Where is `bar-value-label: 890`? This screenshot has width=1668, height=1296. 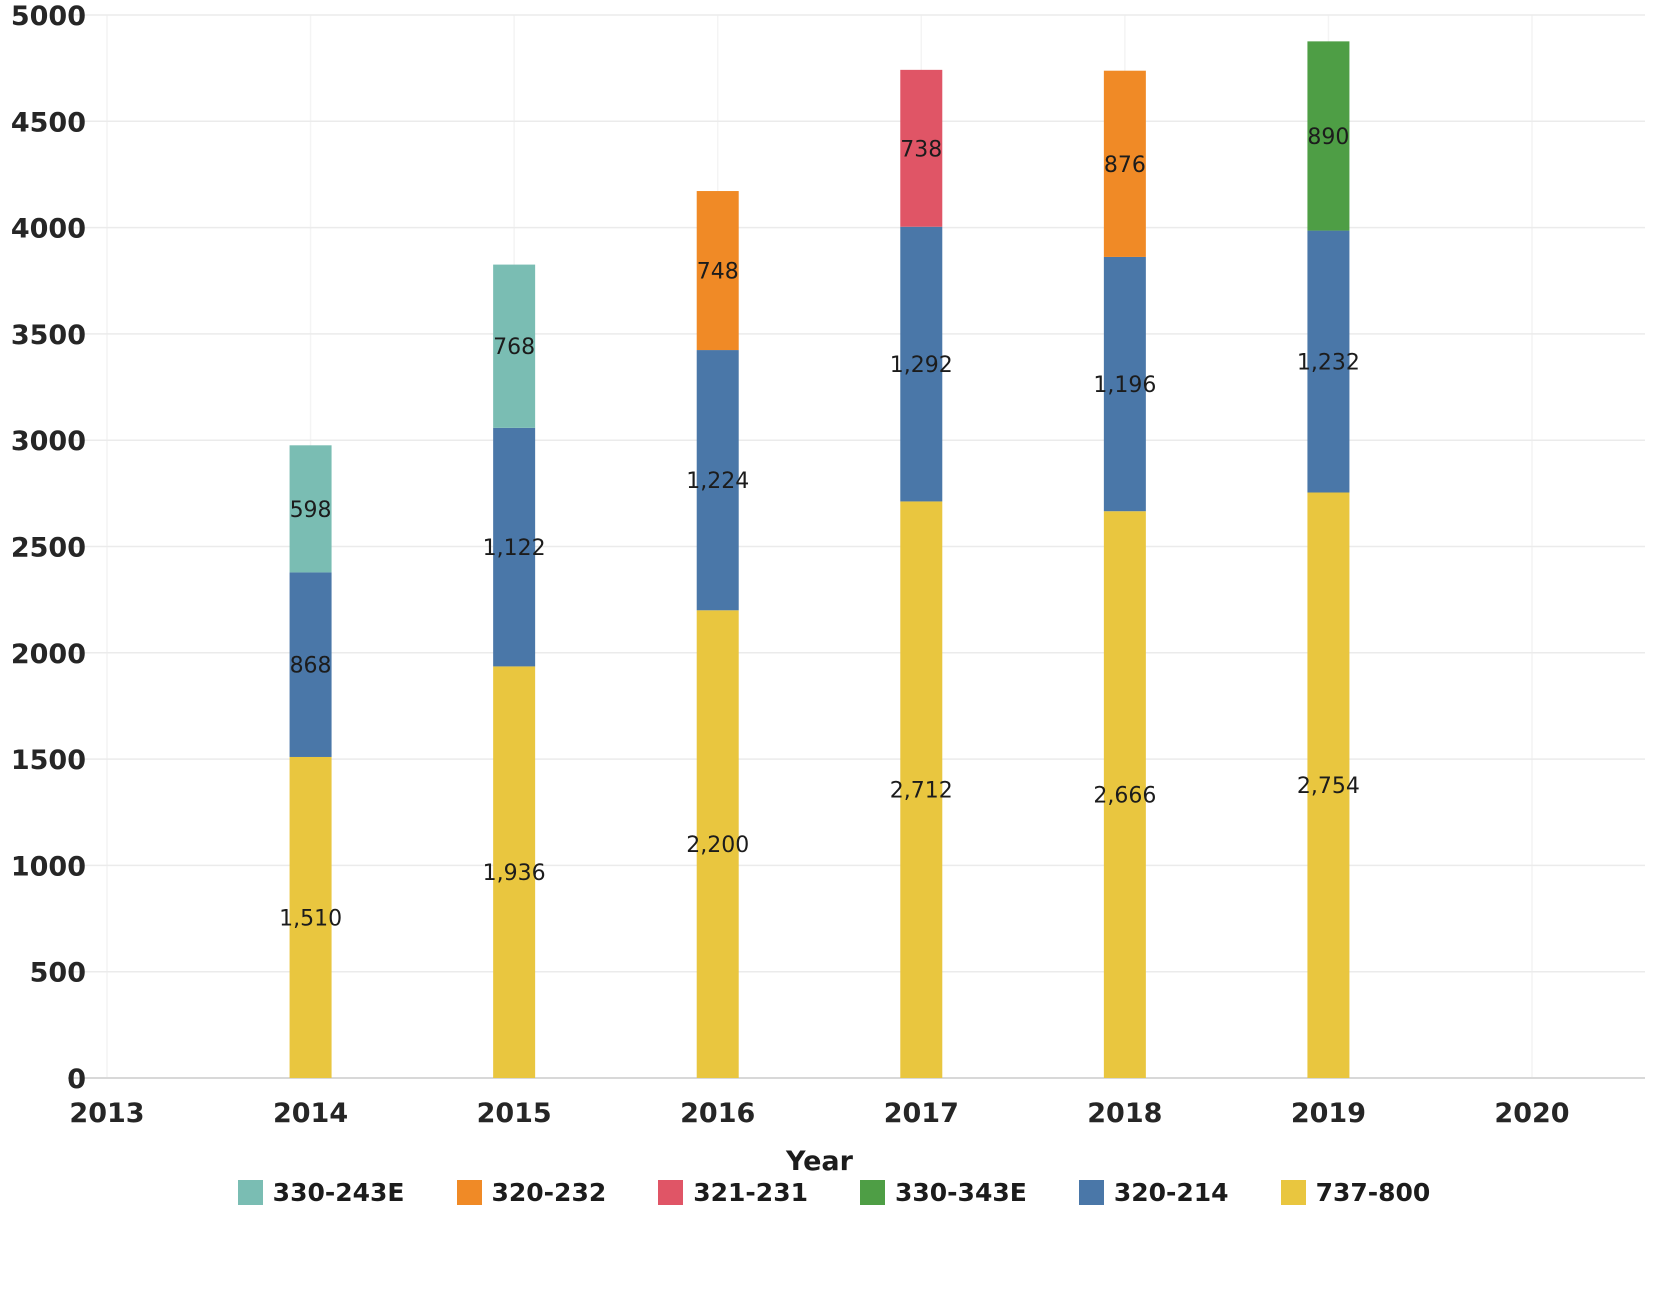
bar-value-label: 890 is located at coordinates (1328, 137).